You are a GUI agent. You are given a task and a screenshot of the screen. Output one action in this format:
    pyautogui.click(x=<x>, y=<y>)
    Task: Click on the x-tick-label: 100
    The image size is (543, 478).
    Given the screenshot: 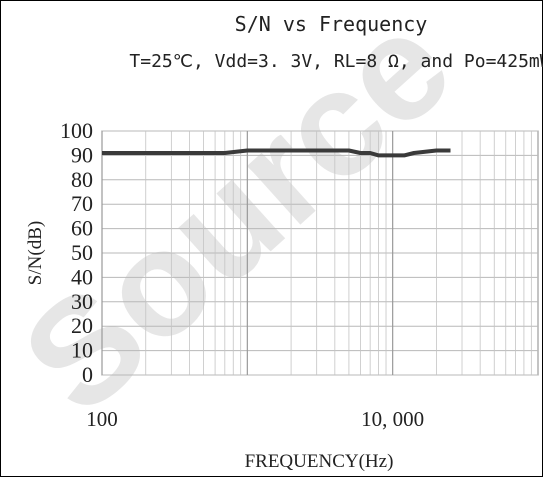 What is the action you would take?
    pyautogui.click(x=102, y=419)
    